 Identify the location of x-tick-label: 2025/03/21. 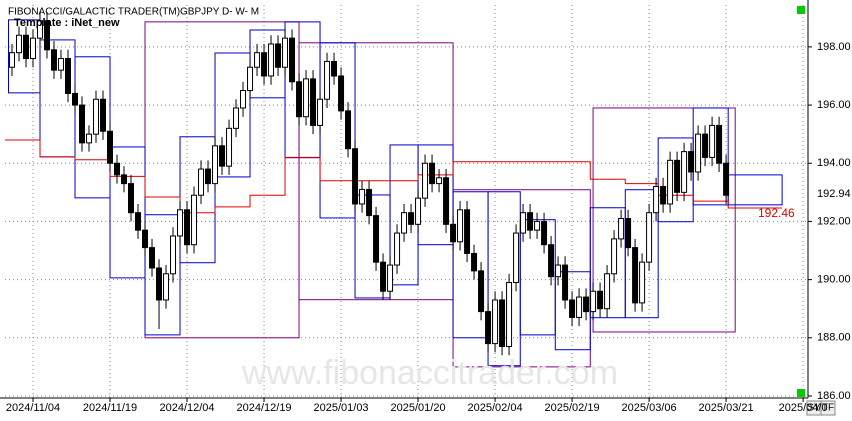
(726, 408).